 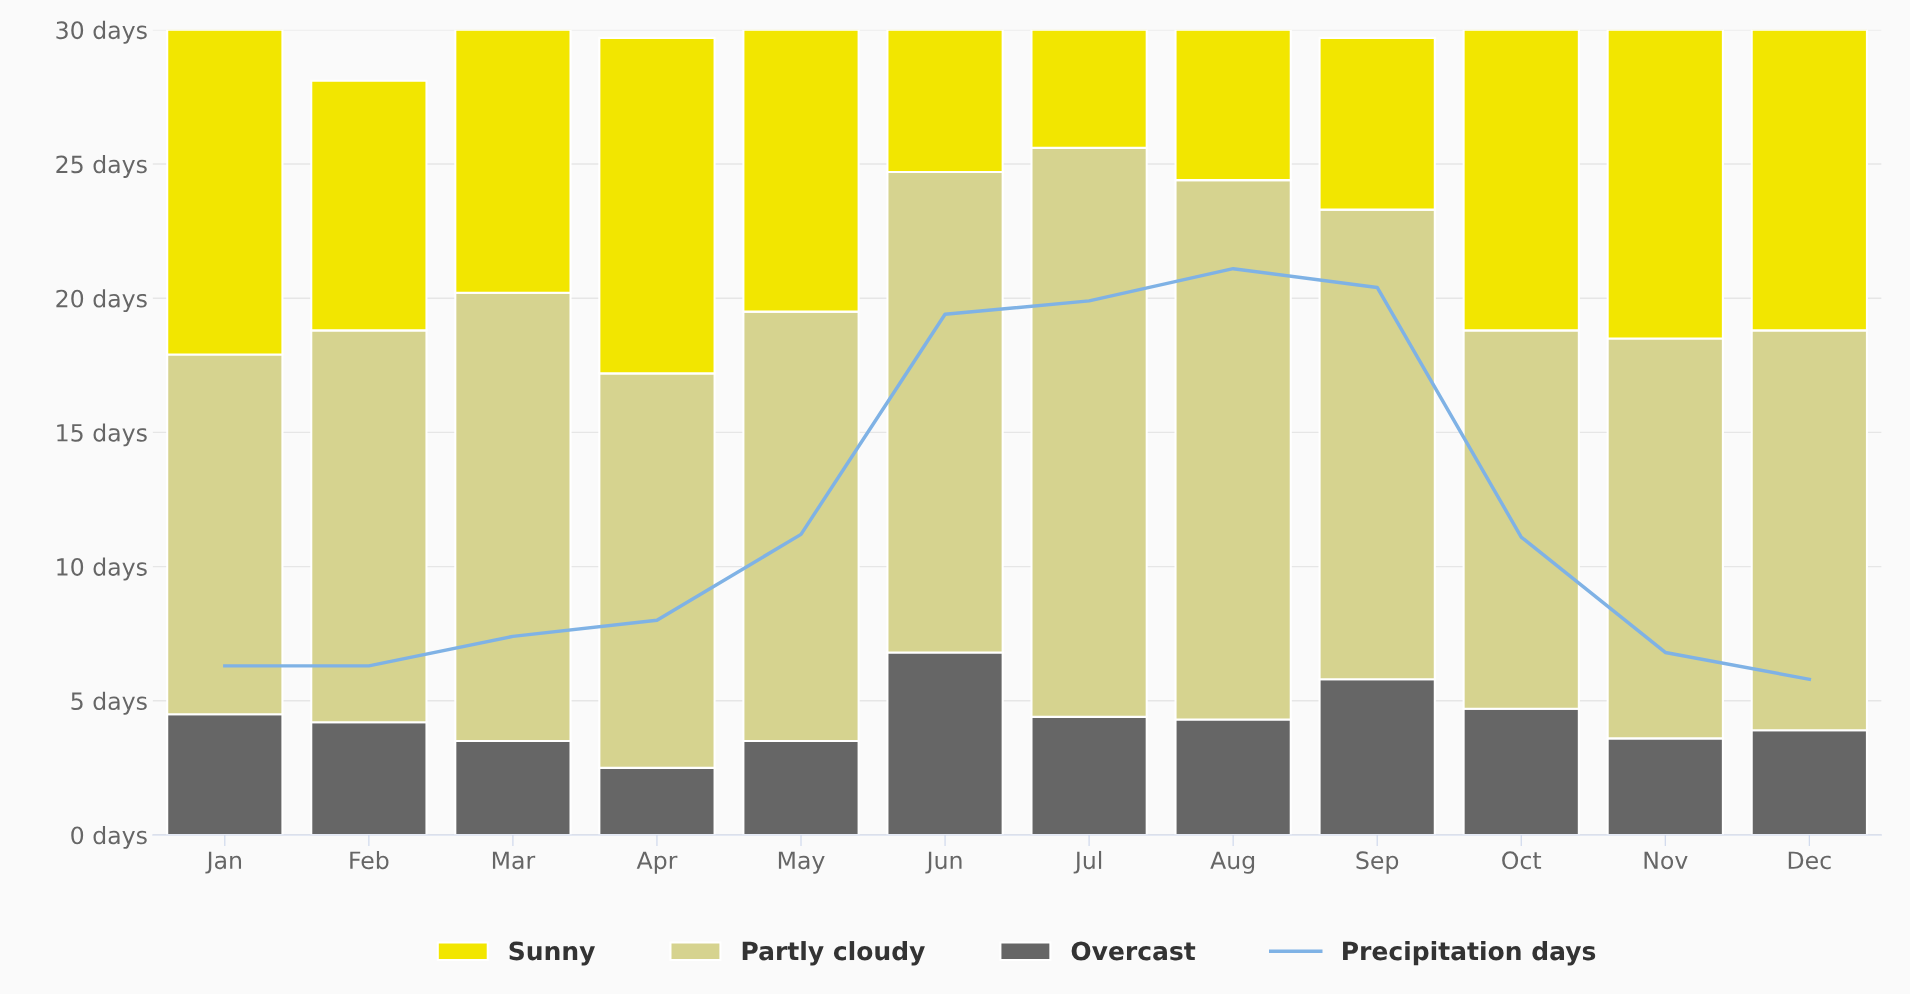 I want to click on x-tick-label: May, so click(x=801, y=862).